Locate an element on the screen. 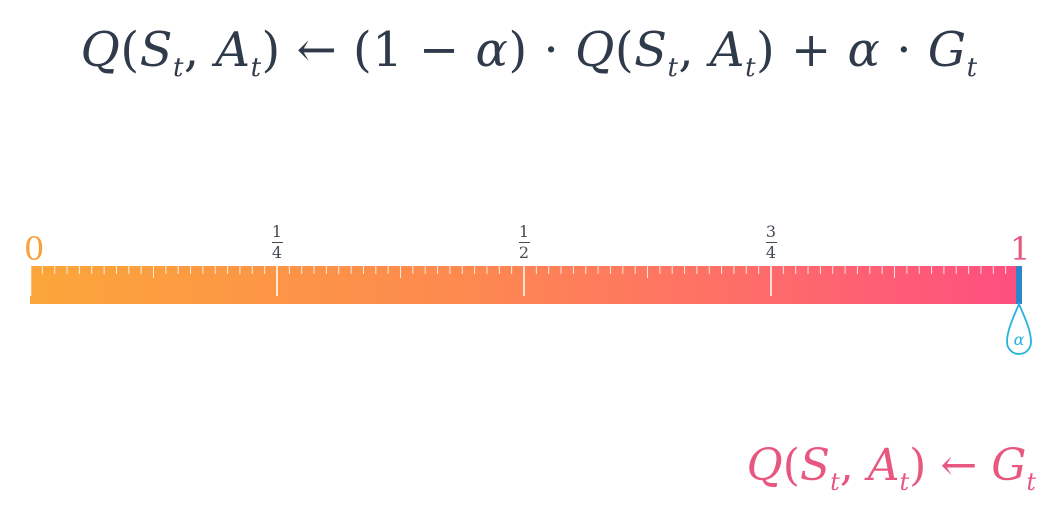 This screenshot has height=514, width=1058. fraction-label-quarter: 1 4 is located at coordinates (277, 242).